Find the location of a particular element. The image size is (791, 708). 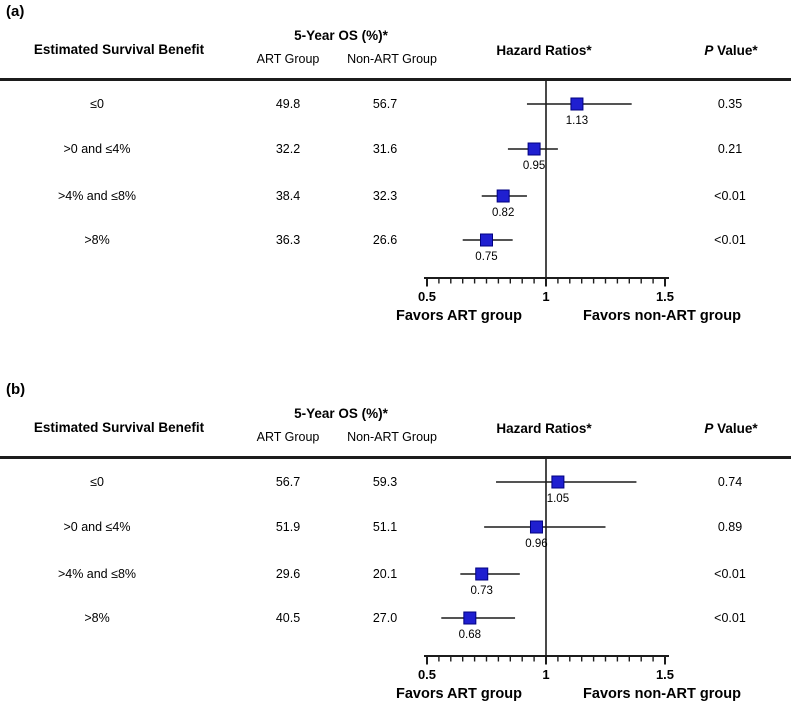

hr-value-label: 0.82 is located at coordinates (503, 213).